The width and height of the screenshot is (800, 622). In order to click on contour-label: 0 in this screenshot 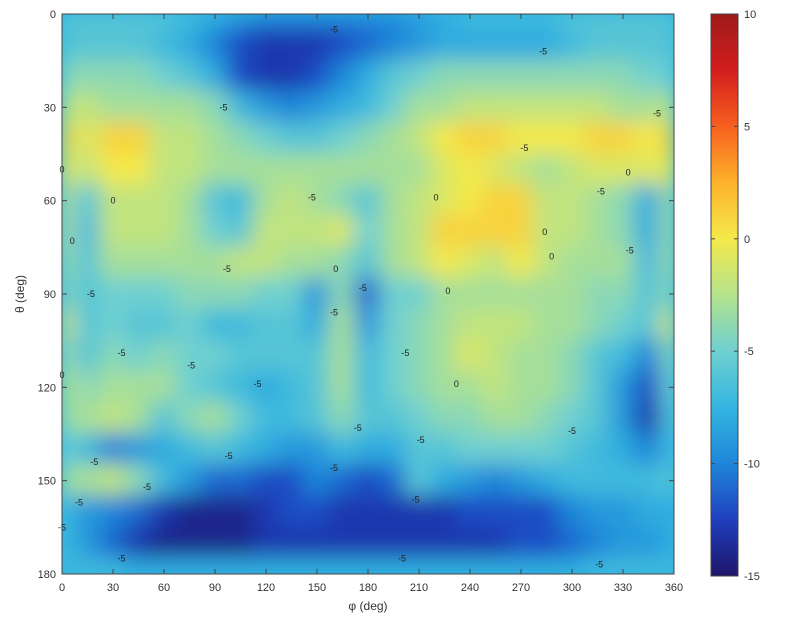, I will do `click(447, 291)`.